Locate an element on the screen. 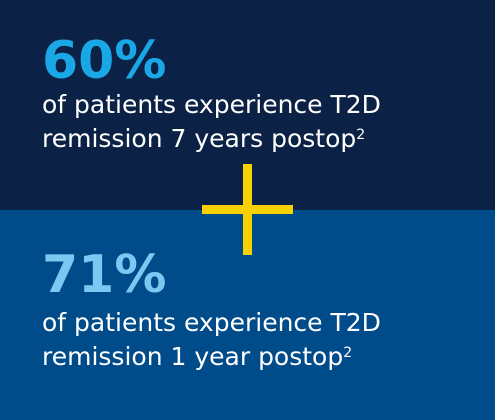 The width and height of the screenshot is (495, 420). top-footnote: 2 is located at coordinates (361, 134).